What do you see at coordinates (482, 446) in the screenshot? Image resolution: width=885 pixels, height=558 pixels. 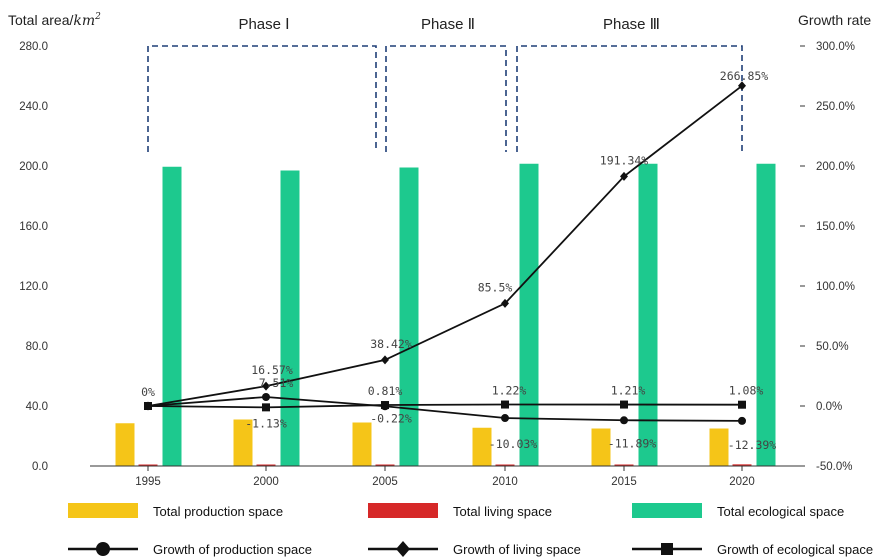 I see `bar-0-2010` at bounding box center [482, 446].